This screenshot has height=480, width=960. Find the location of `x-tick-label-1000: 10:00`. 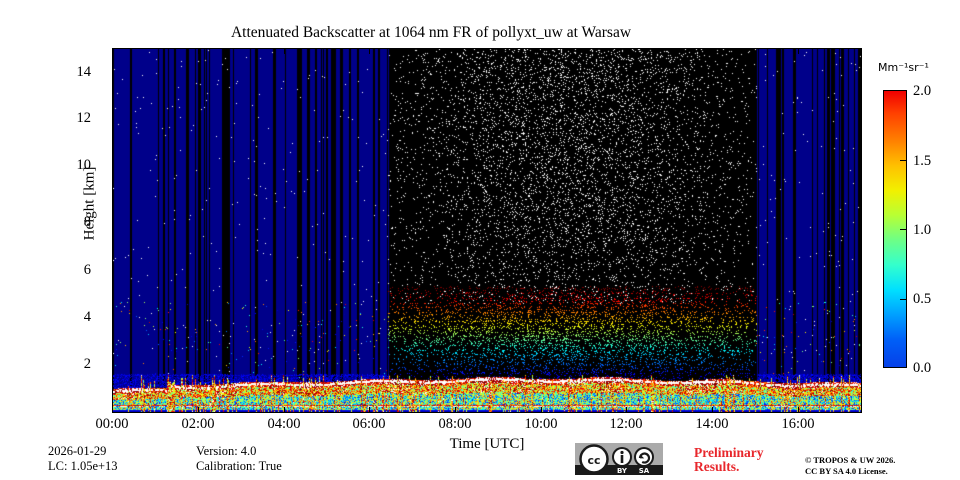

x-tick-label-1000: 10:00 is located at coordinates (541, 424).